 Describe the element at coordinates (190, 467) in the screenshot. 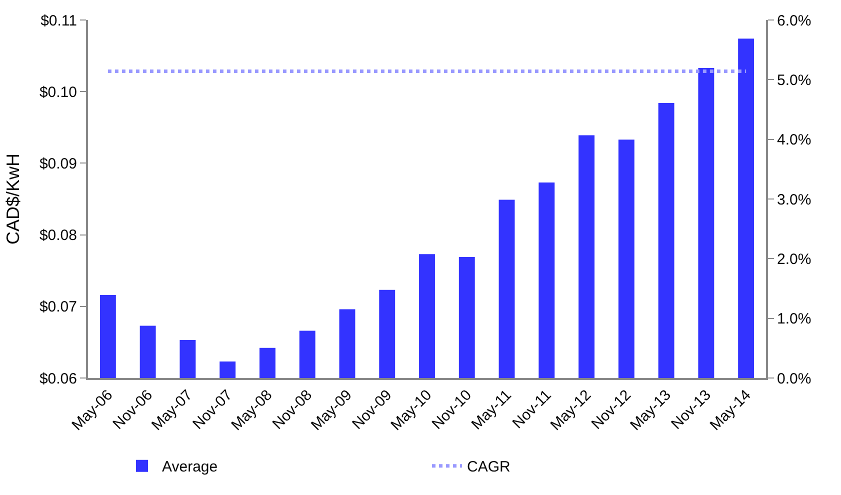

I see `legend-label: Average` at that location.